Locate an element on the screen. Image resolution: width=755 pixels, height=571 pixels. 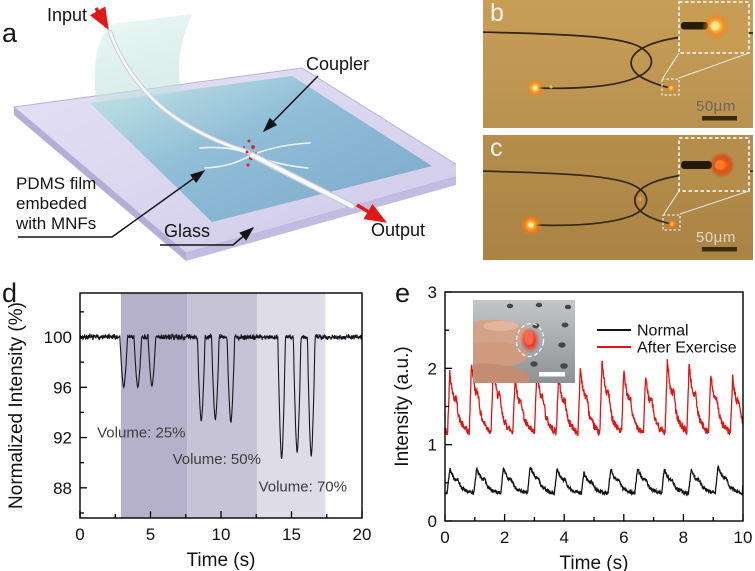
glass-label: Glass is located at coordinates (187, 231).